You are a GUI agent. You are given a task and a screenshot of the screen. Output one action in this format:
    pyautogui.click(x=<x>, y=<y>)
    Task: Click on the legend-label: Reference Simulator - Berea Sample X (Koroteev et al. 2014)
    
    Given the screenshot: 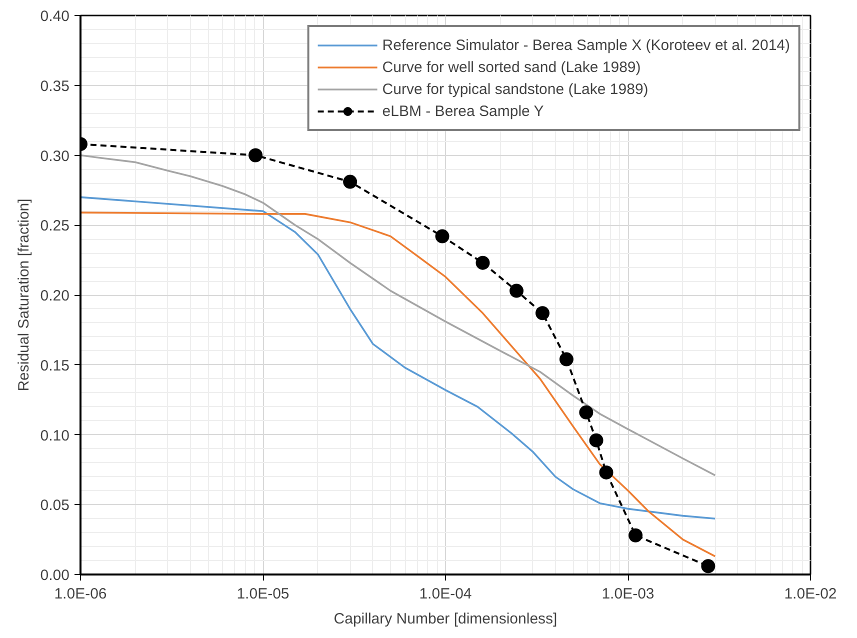 What is the action you would take?
    pyautogui.click(x=586, y=45)
    